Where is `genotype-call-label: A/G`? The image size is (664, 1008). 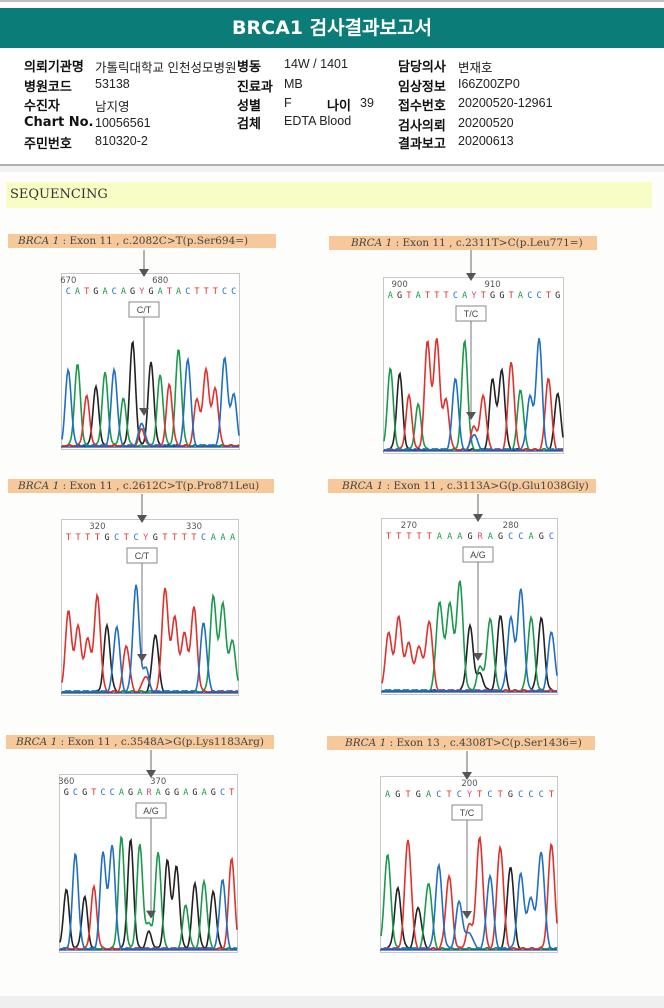 genotype-call-label: A/G is located at coordinates (478, 555).